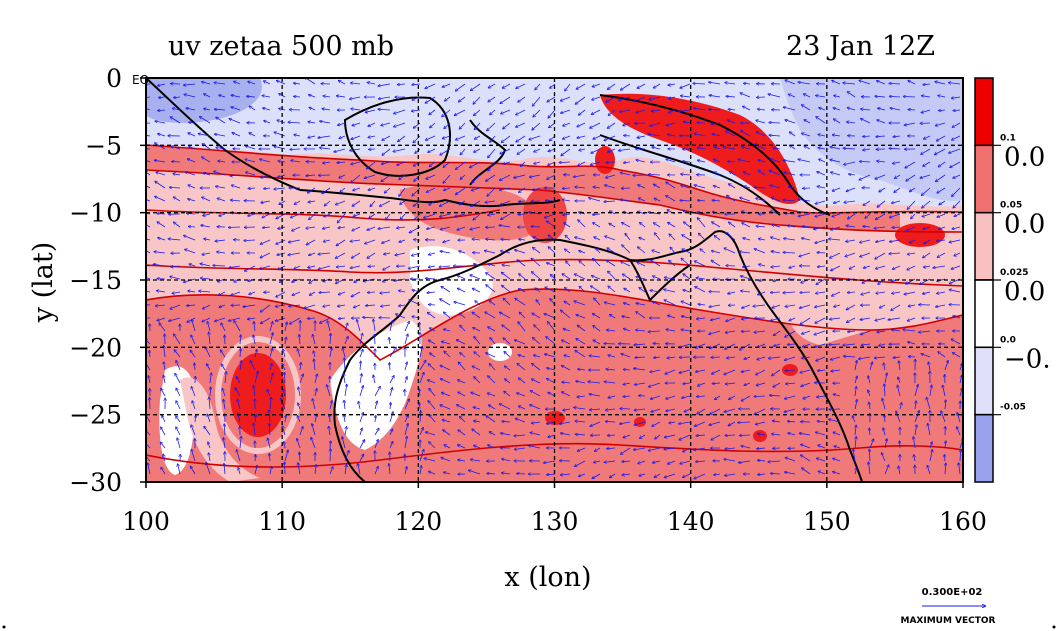 The height and width of the screenshot is (631, 1058). I want to click on vector-key-value: 0.300E+02, so click(952, 592).